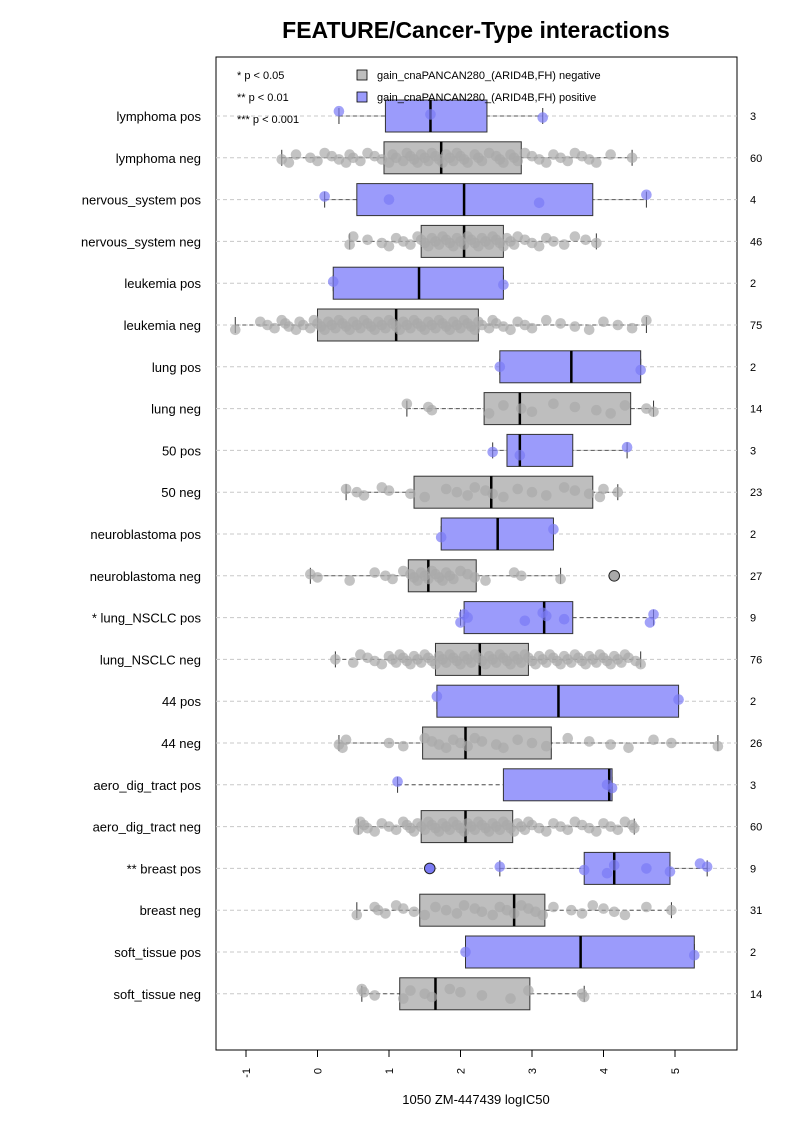 This screenshot has height=1122, width=793. Describe the element at coordinates (462, 1071) in the screenshot. I see `x-tick-label-2: 2` at that location.